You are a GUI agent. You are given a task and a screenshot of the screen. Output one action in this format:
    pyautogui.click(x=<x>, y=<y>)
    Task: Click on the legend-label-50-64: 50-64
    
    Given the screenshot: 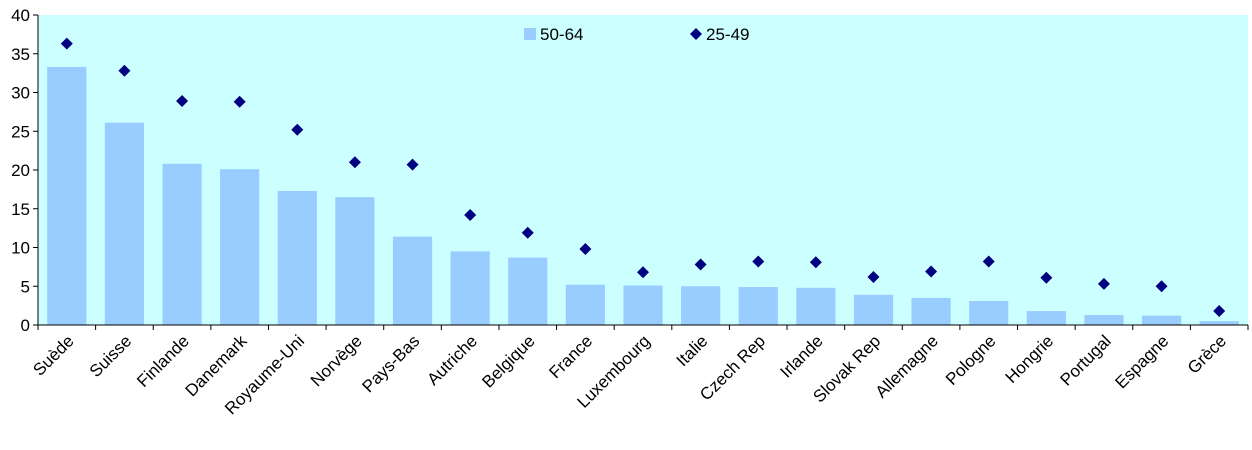 What is the action you would take?
    pyautogui.click(x=561, y=34)
    